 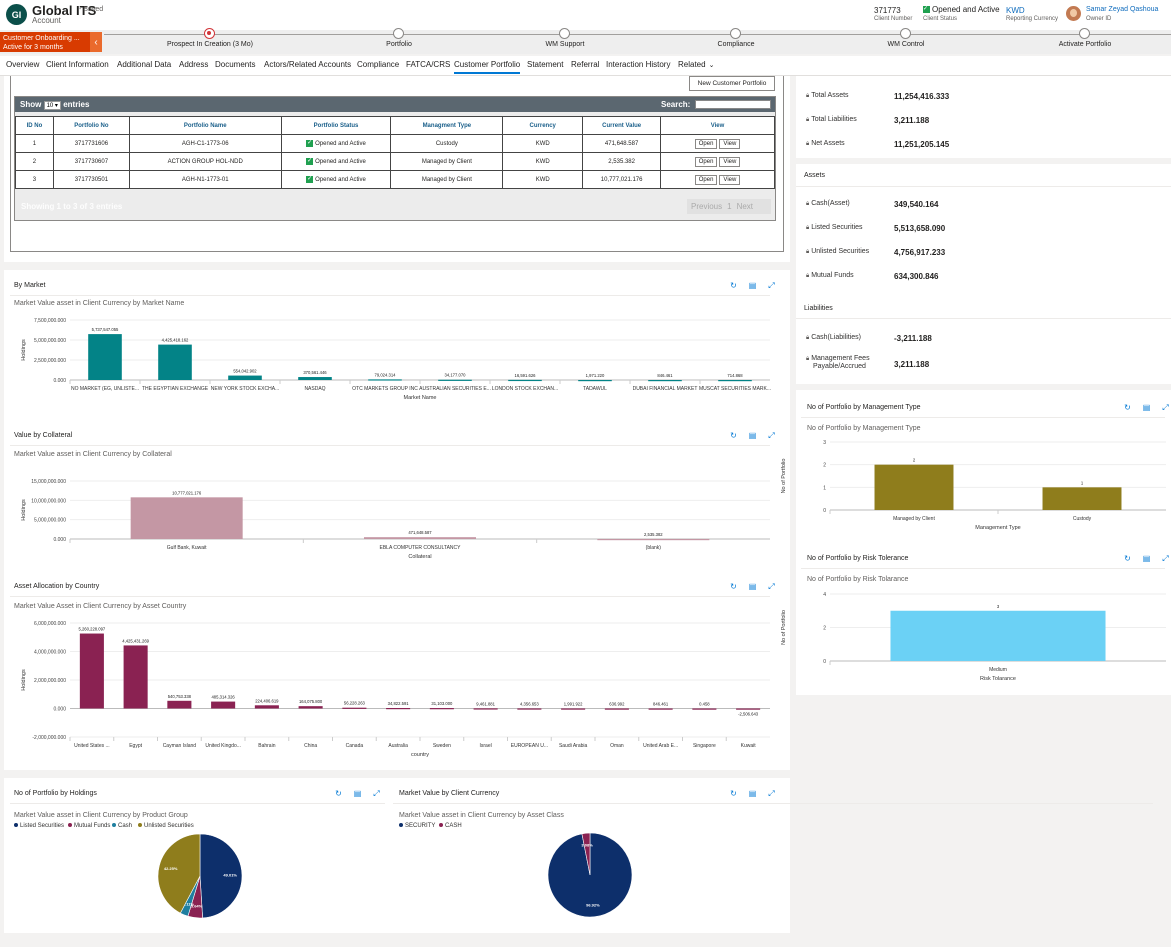 I want to click on stage-5-marker, so click(x=905, y=33).